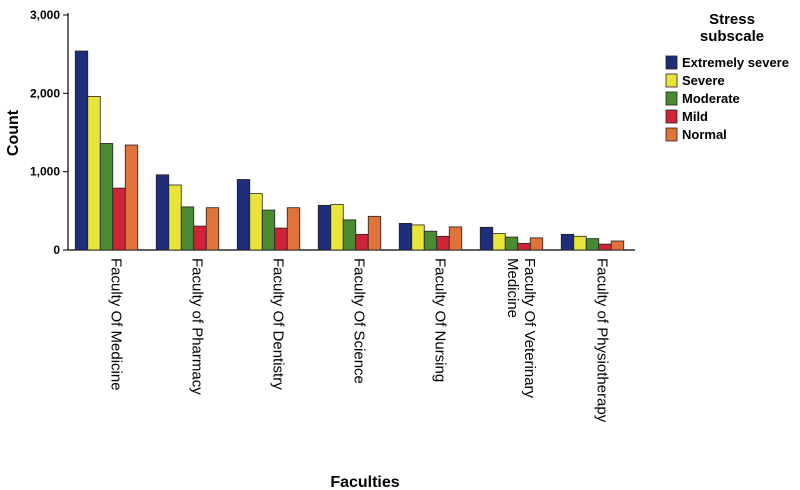  I want to click on y-ticks: 0 1,000 2,000 3,000, so click(49, 132).